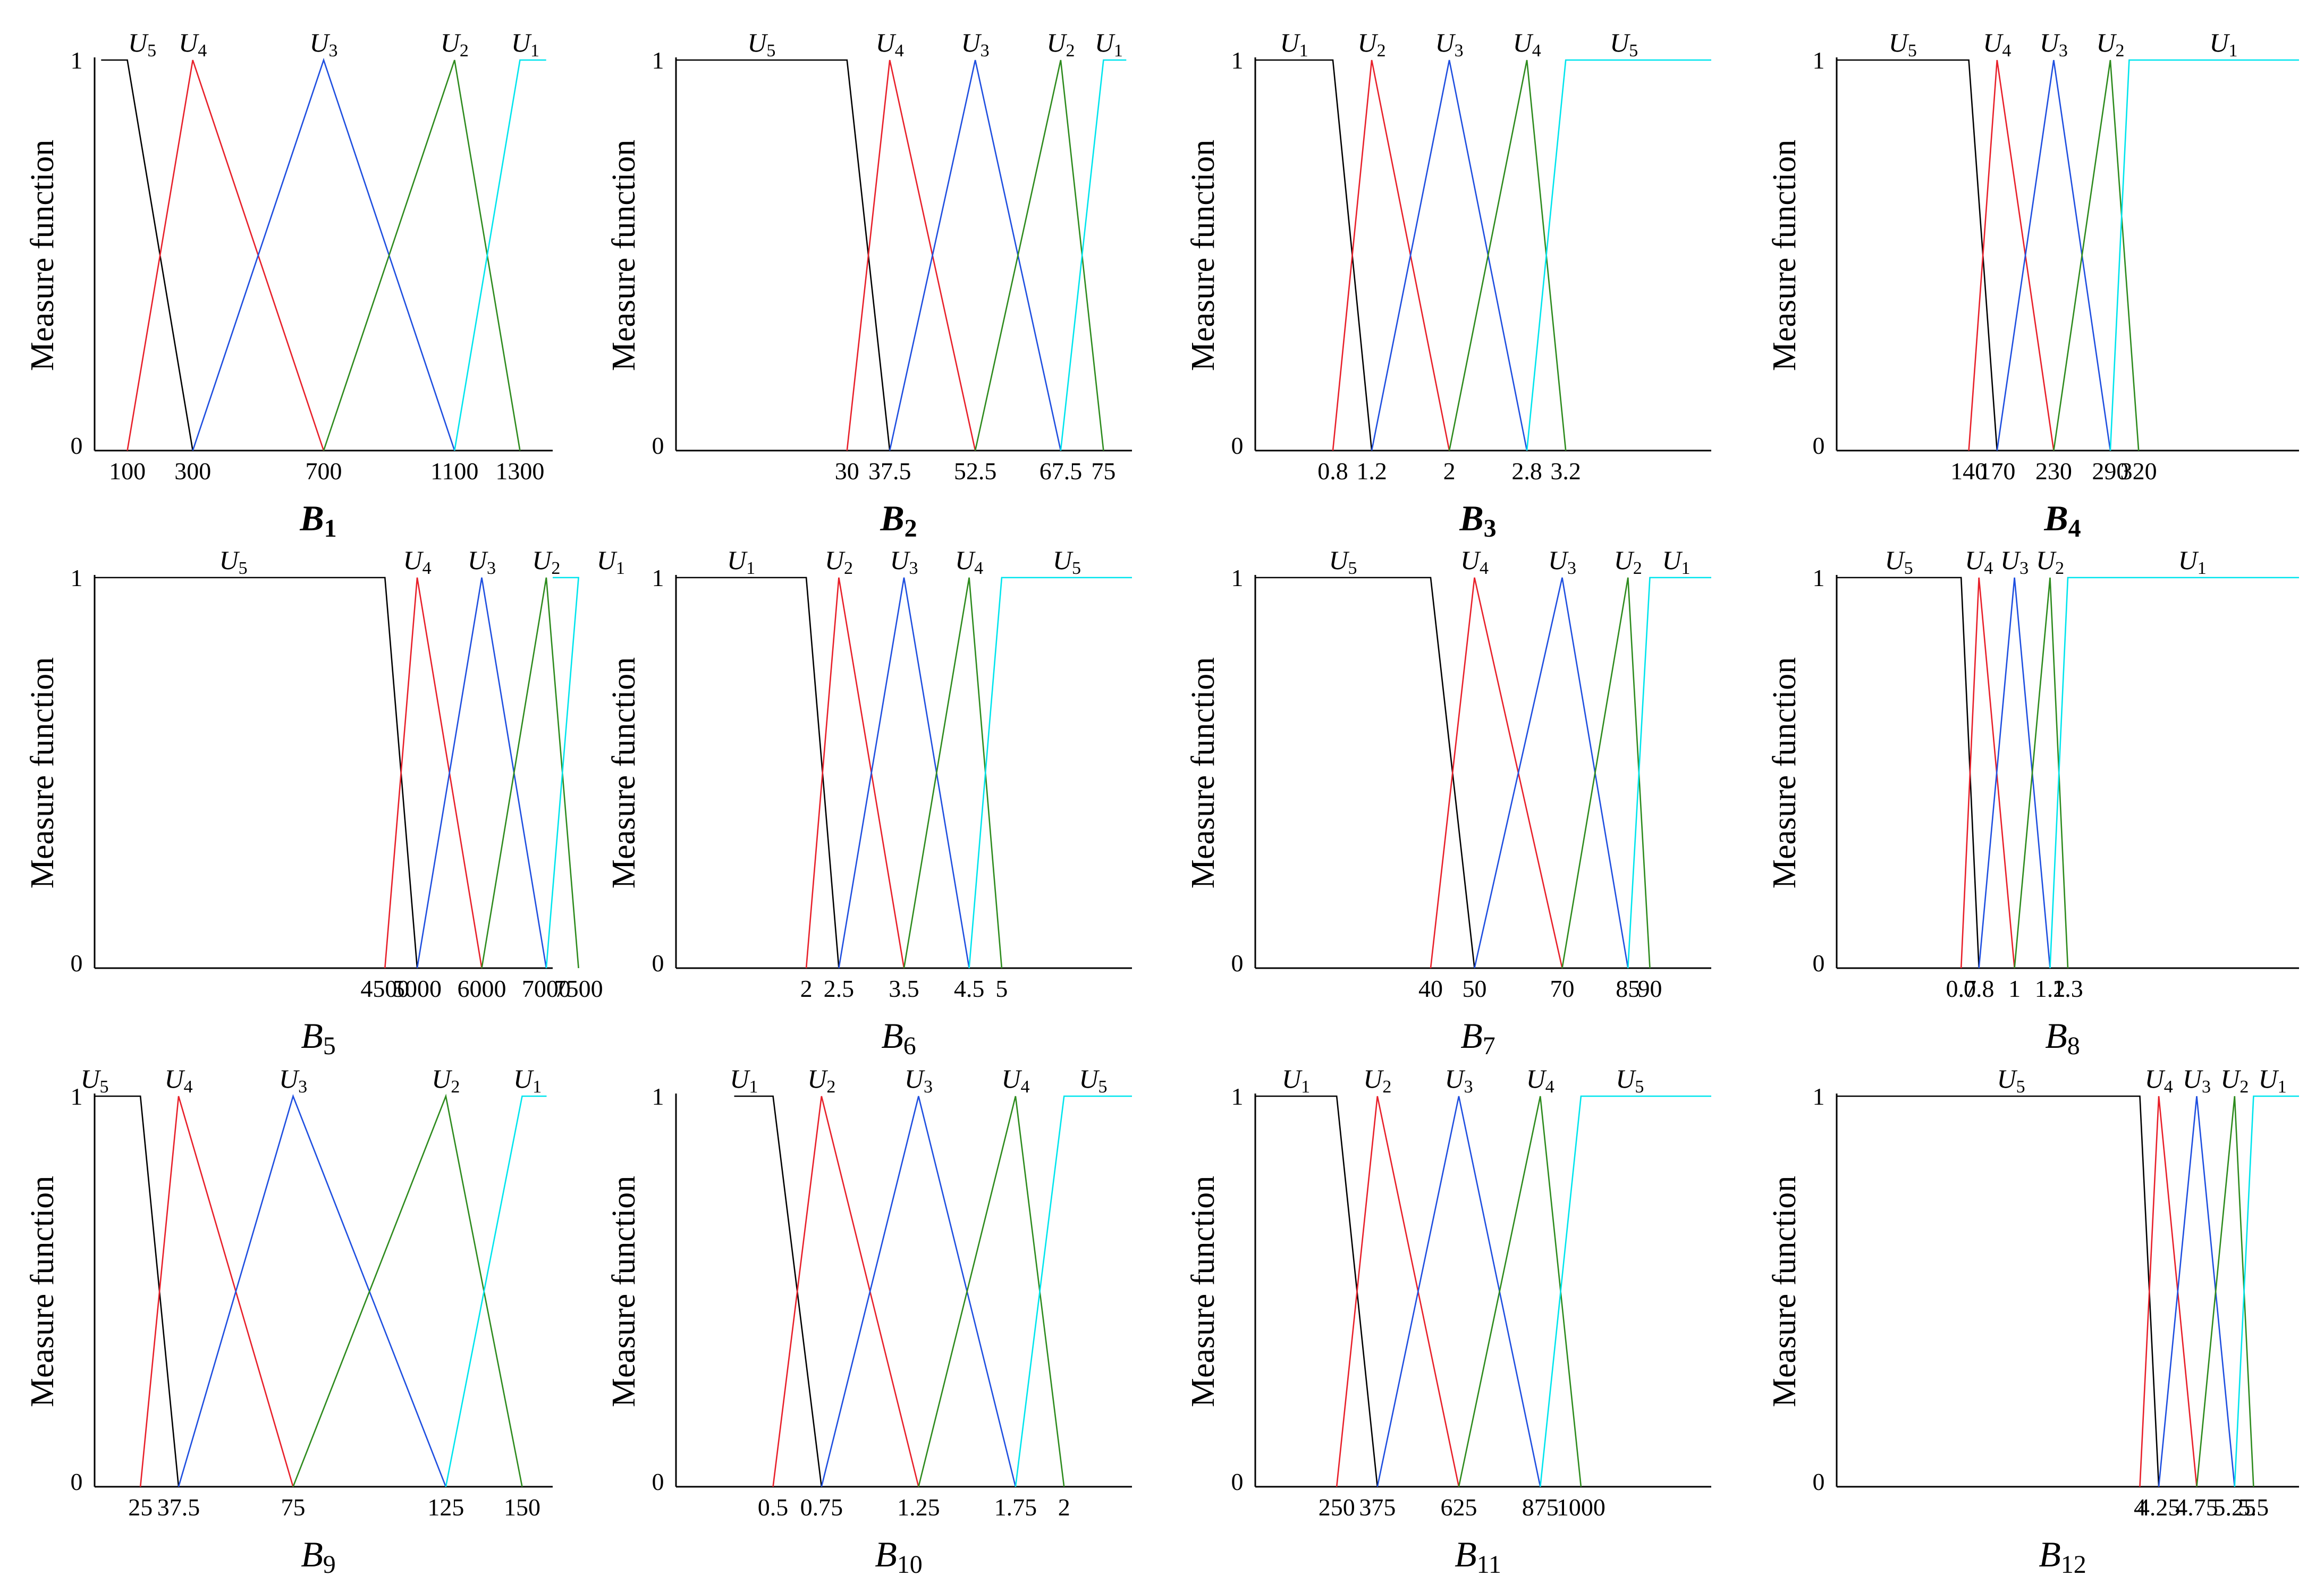  What do you see at coordinates (1477, 520) in the screenshot?
I see `panel-caption: B3` at bounding box center [1477, 520].